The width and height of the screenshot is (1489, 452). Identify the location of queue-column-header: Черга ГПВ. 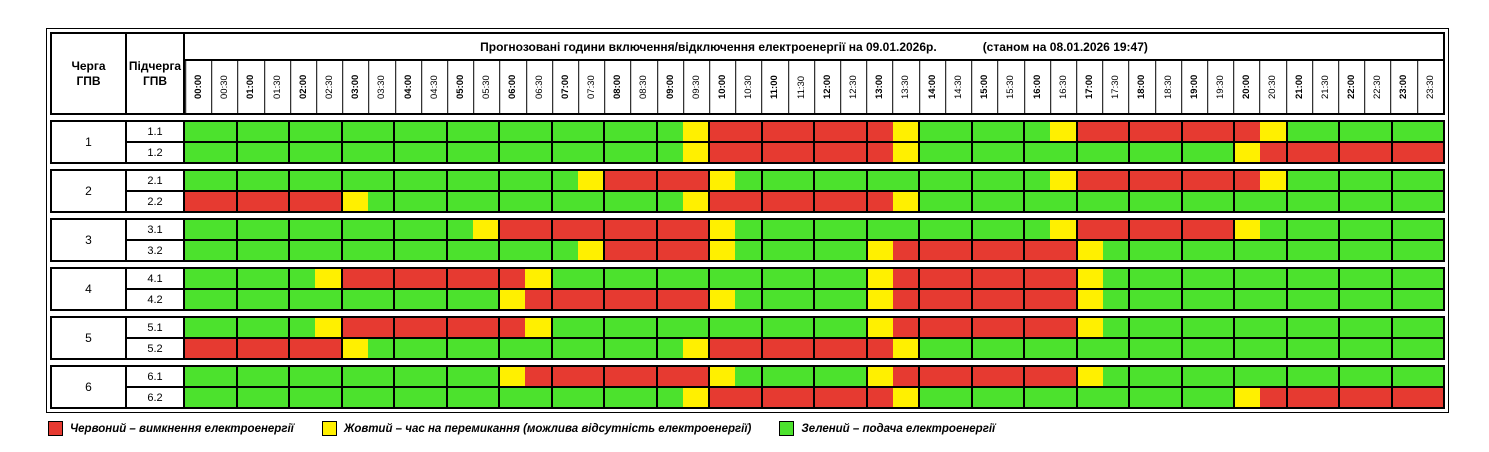
(89, 73).